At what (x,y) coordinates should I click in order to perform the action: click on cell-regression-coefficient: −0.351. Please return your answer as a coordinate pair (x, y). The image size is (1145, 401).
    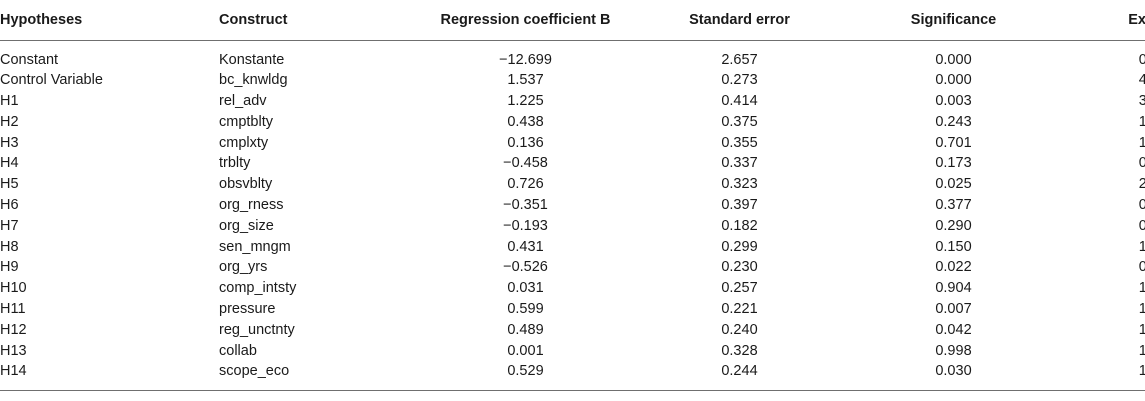
    Looking at the image, I should click on (525, 205).